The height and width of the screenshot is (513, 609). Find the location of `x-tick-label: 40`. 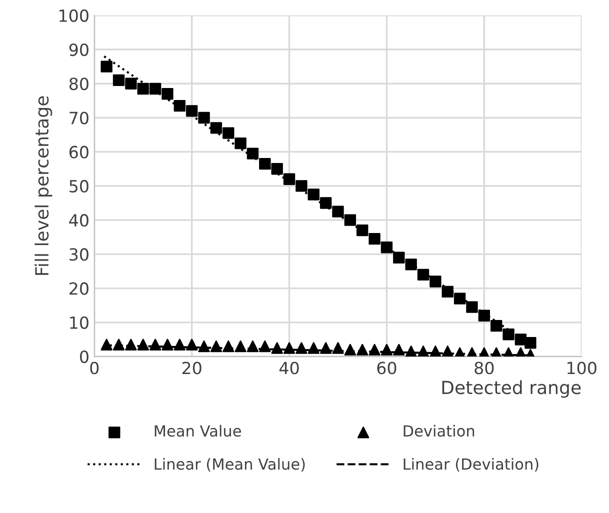

x-tick-label: 40 is located at coordinates (289, 368).